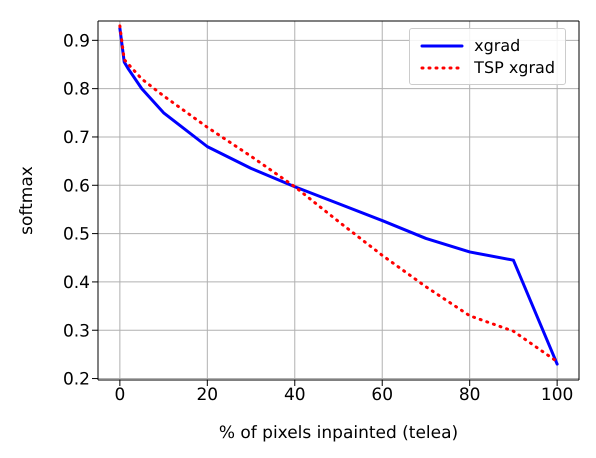 The width and height of the screenshot is (596, 458). What do you see at coordinates (338, 433) in the screenshot?
I see `x-axis-title: % of pixels inpainted (telea)` at bounding box center [338, 433].